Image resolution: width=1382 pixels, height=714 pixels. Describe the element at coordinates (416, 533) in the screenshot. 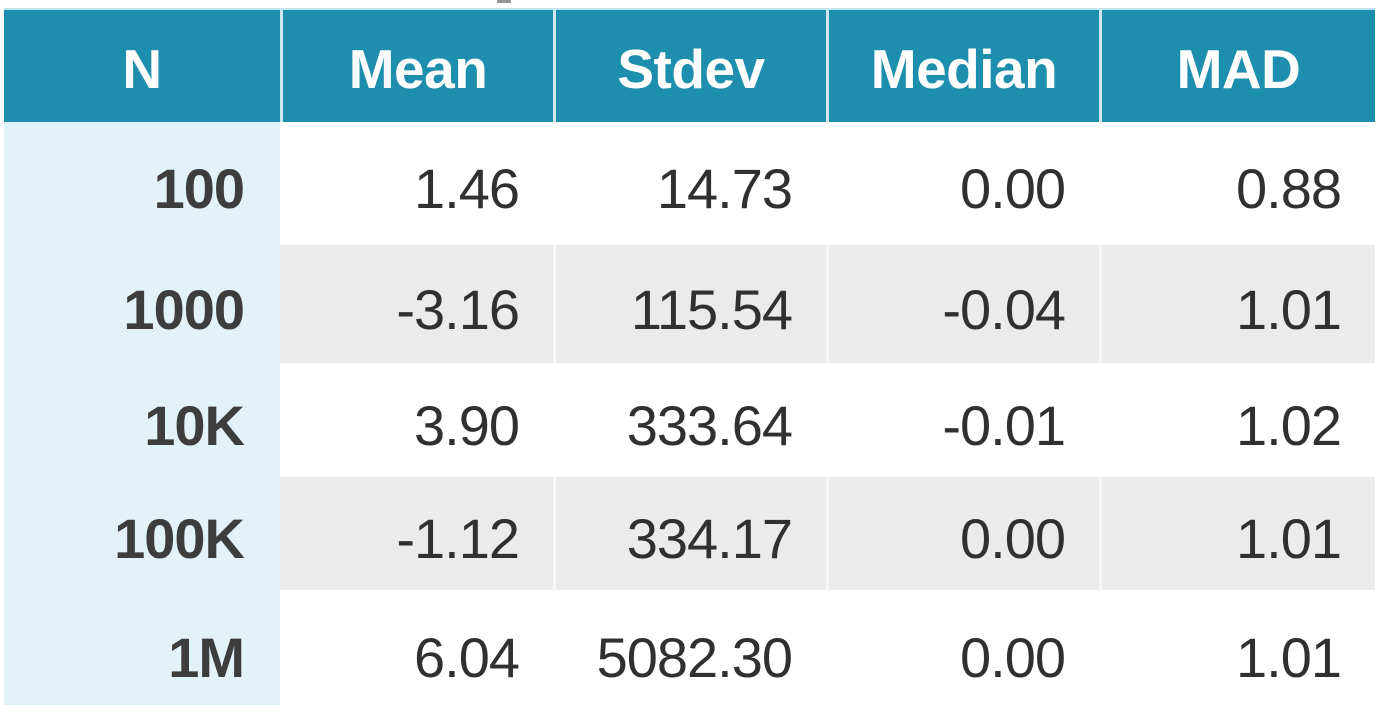

I see `cell-mean: -1.12` at that location.